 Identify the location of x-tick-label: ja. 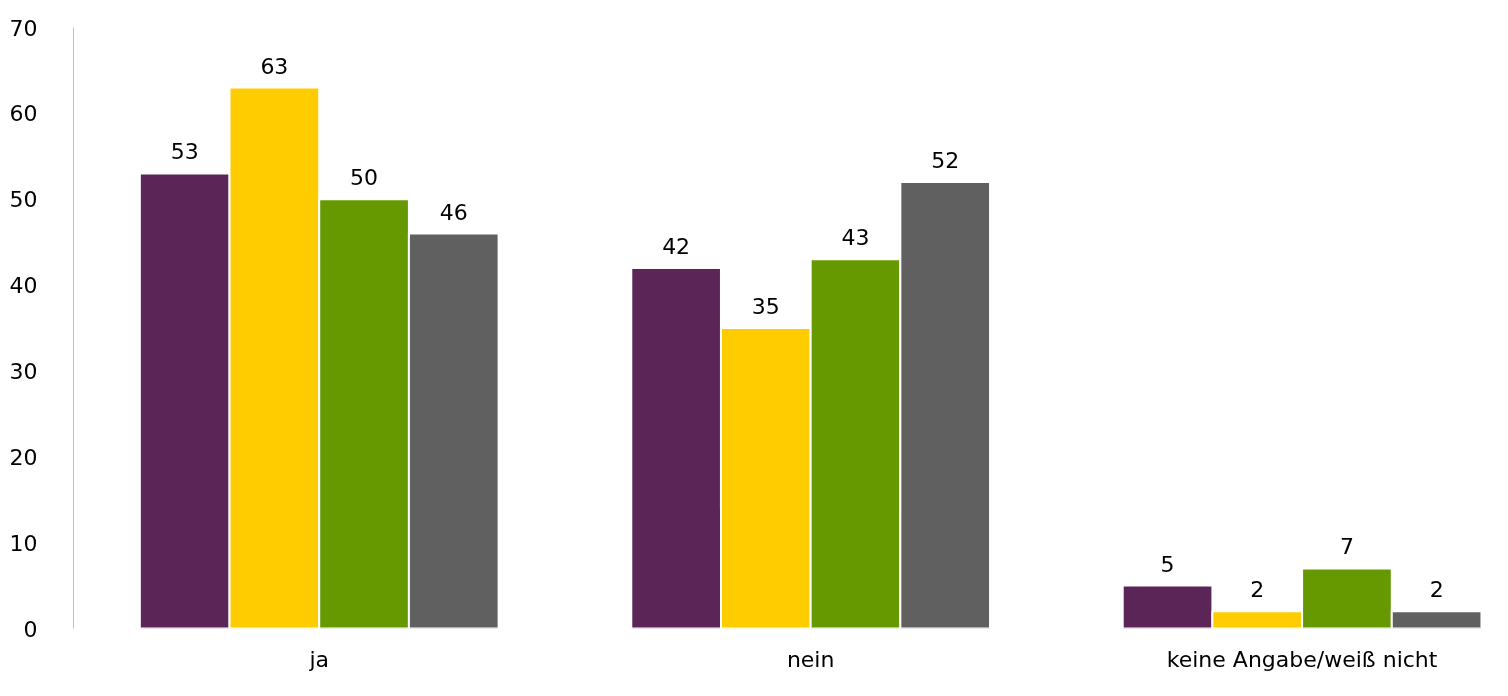
(319, 659).